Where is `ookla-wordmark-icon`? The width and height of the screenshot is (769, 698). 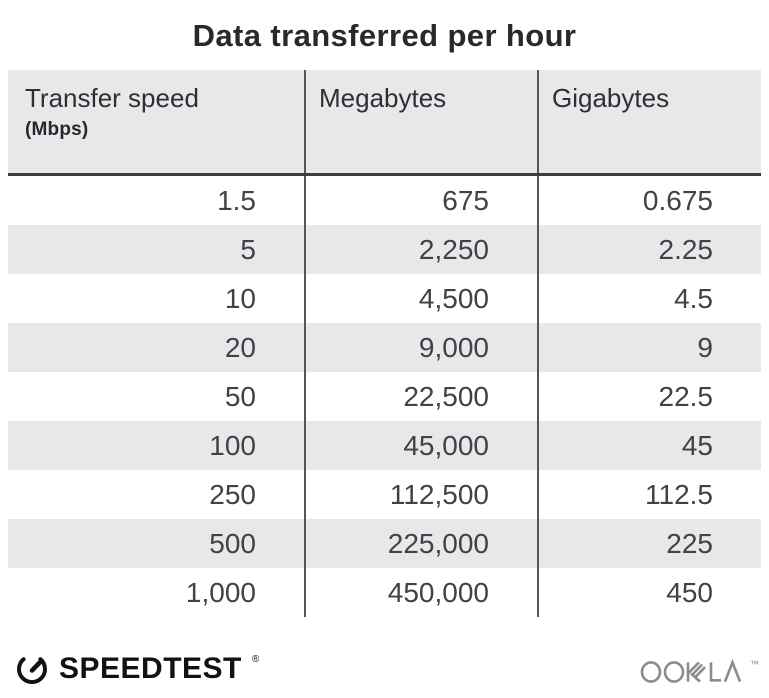 ookla-wordmark-icon is located at coordinates (691, 670).